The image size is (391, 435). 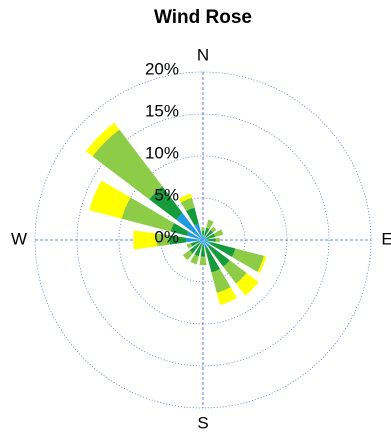 What do you see at coordinates (162, 110) in the screenshot?
I see `radial-tick-label: 15%` at bounding box center [162, 110].